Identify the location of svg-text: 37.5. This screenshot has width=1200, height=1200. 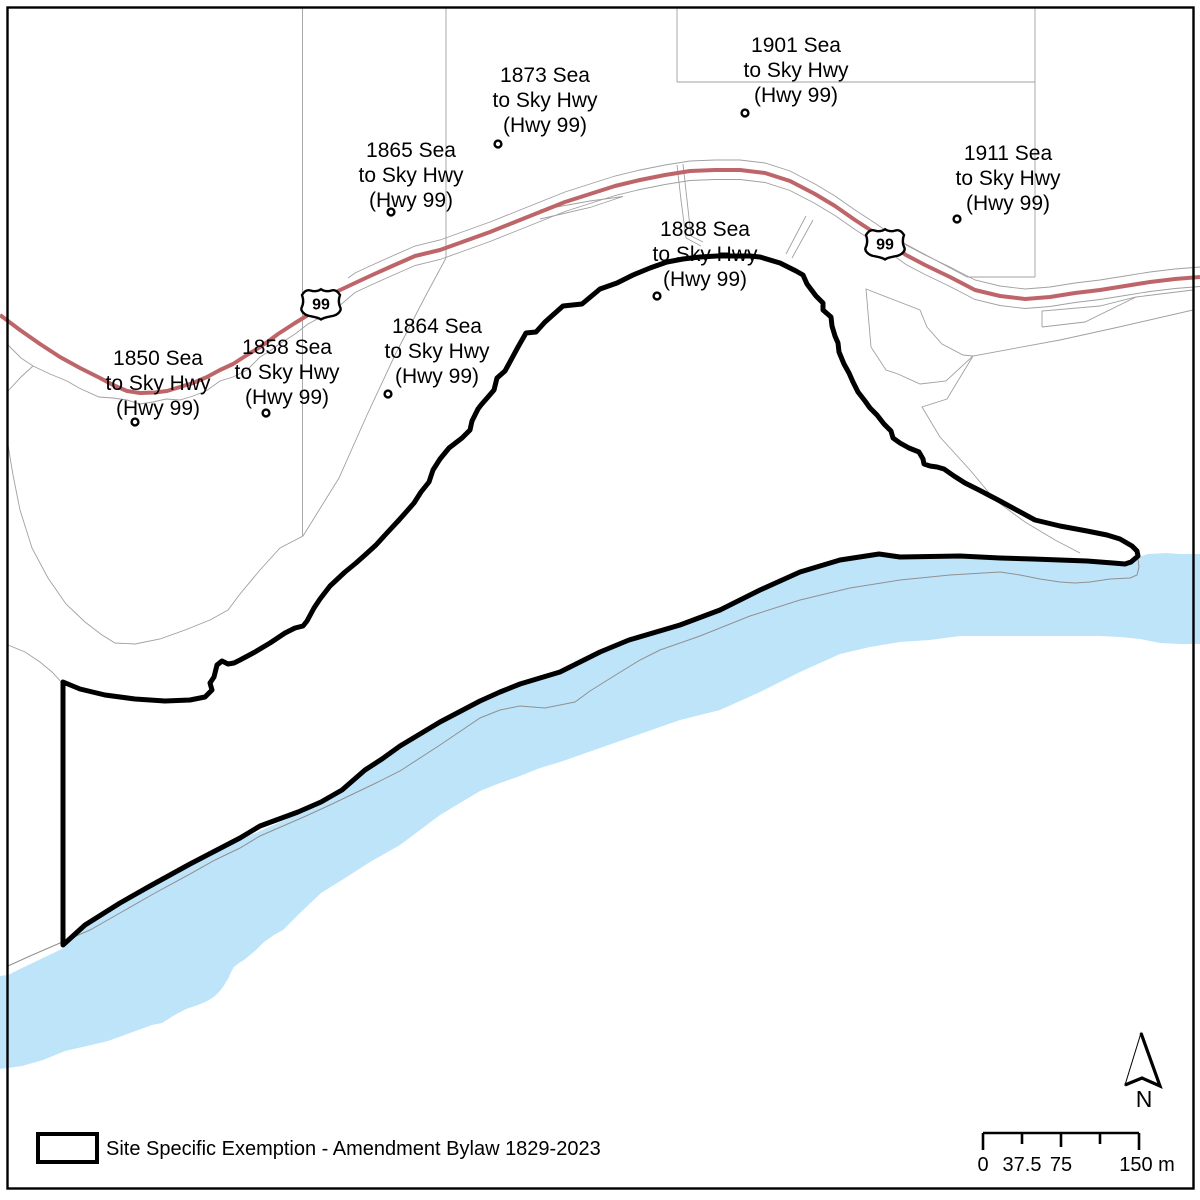
(1022, 1165).